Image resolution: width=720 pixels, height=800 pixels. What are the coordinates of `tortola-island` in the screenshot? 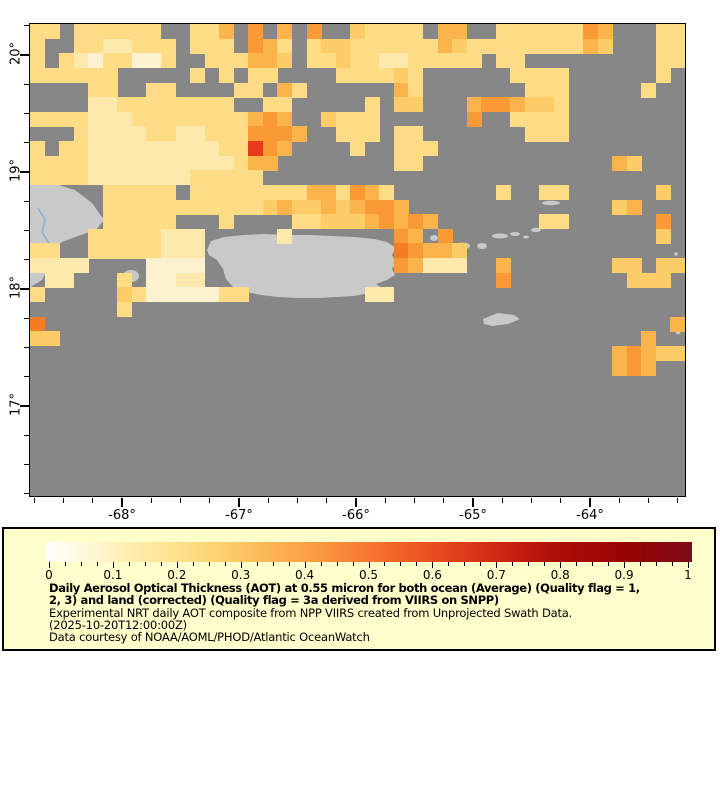 It's located at (500, 236).